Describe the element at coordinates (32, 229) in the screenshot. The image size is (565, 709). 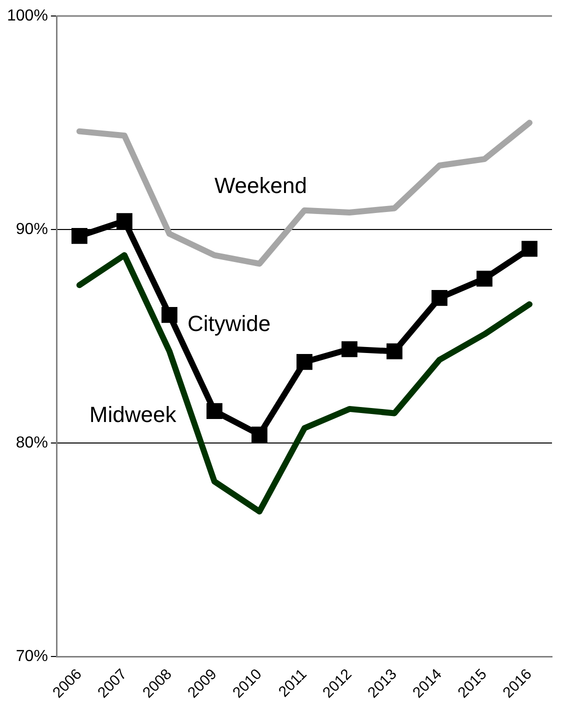
I see `y-tick-label: 90%` at that location.